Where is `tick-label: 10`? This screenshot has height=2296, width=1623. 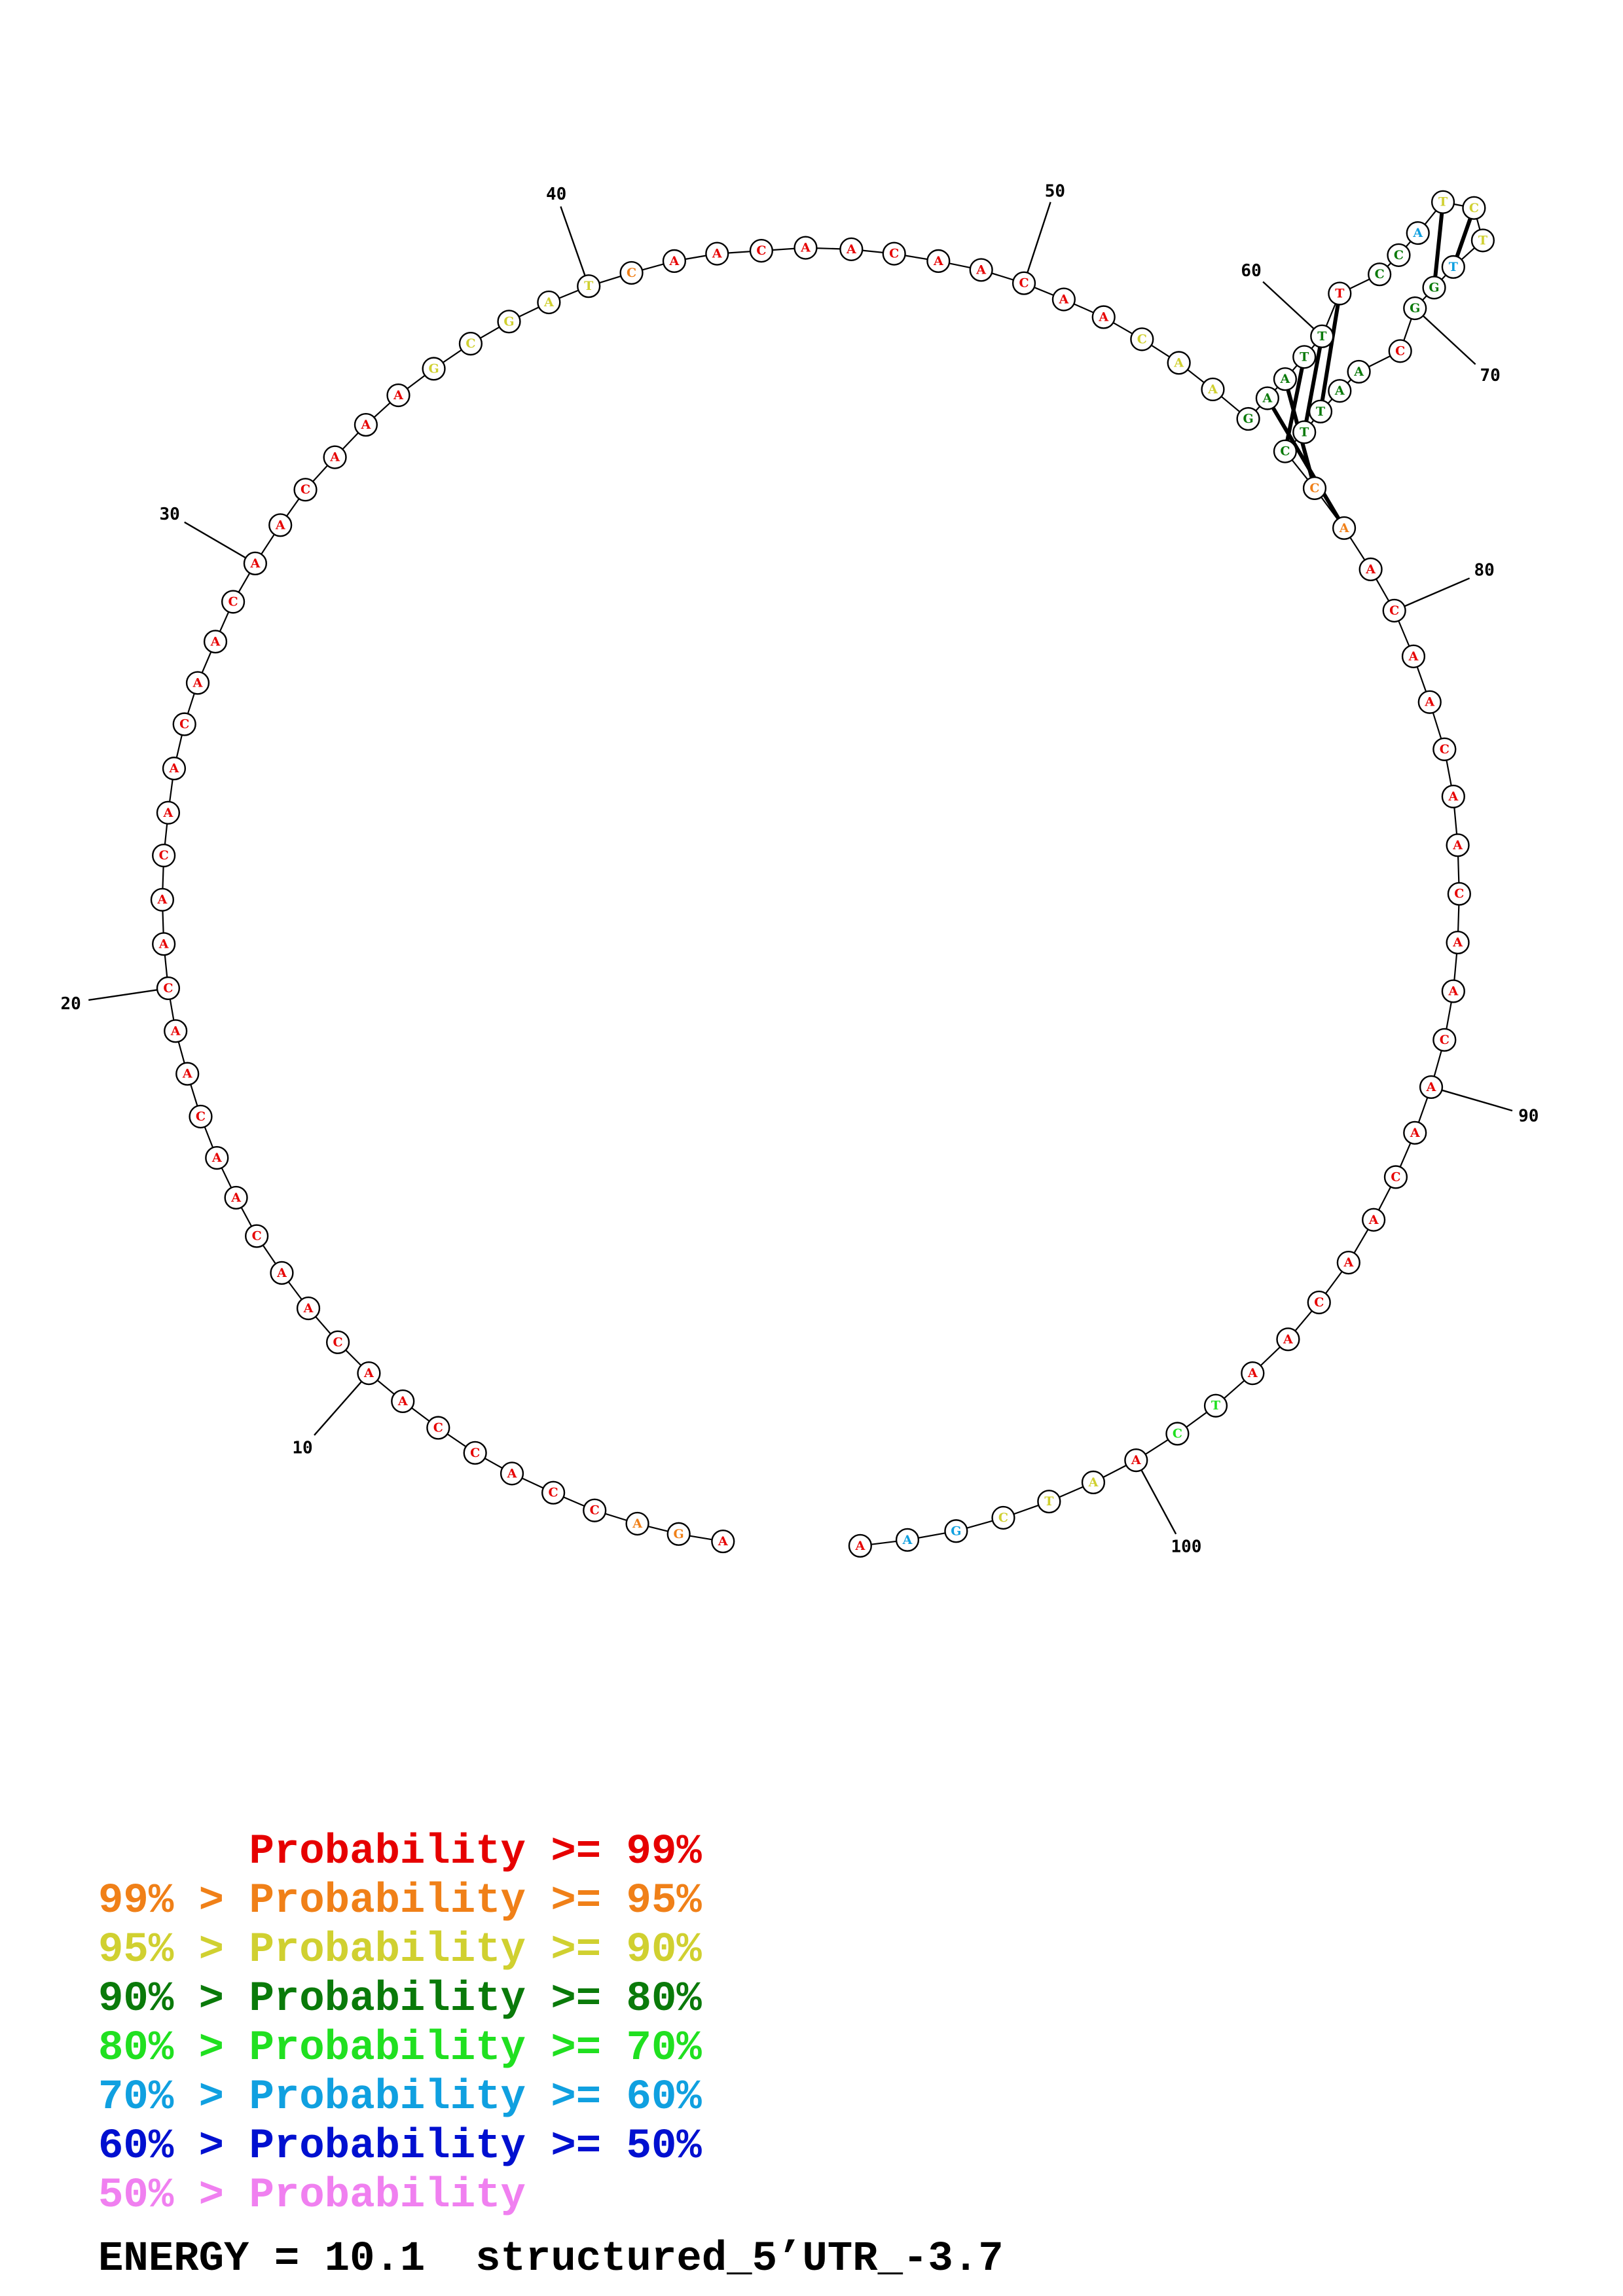 tick-label: 10 is located at coordinates (302, 1448).